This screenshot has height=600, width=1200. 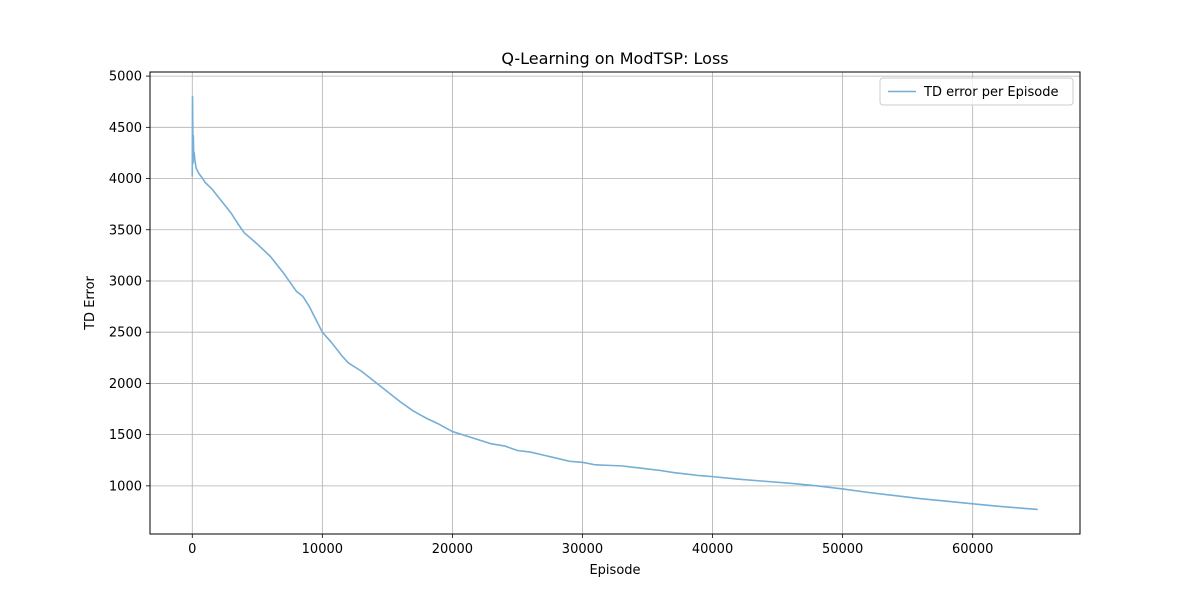 I want to click on y-axis-title: TD Error, so click(x=90, y=302).